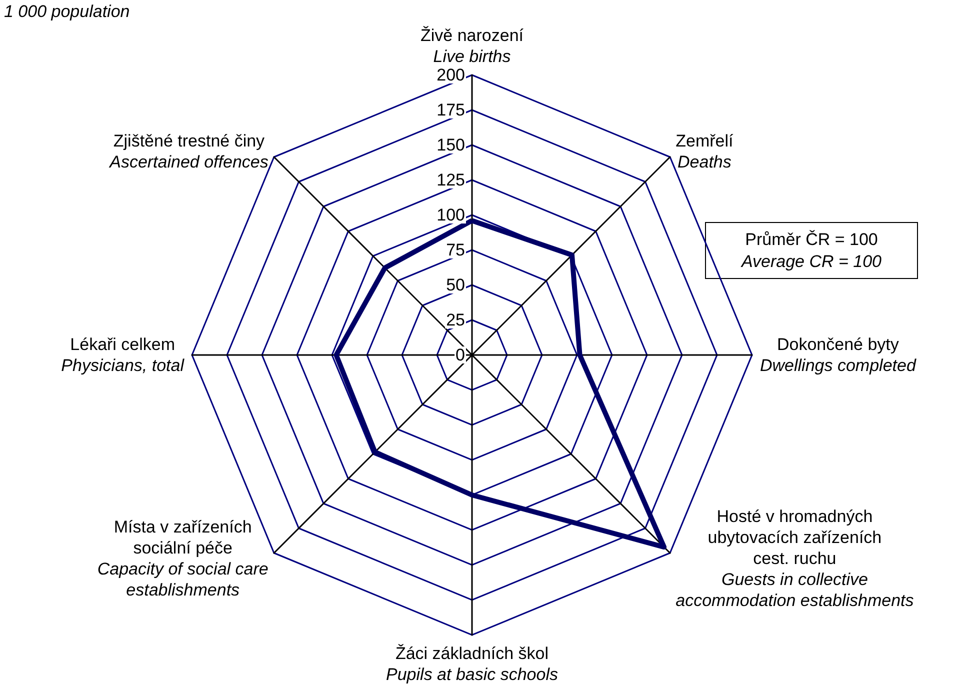 The width and height of the screenshot is (978, 696). What do you see at coordinates (460, 355) in the screenshot?
I see `y-tick-label: 0` at bounding box center [460, 355].